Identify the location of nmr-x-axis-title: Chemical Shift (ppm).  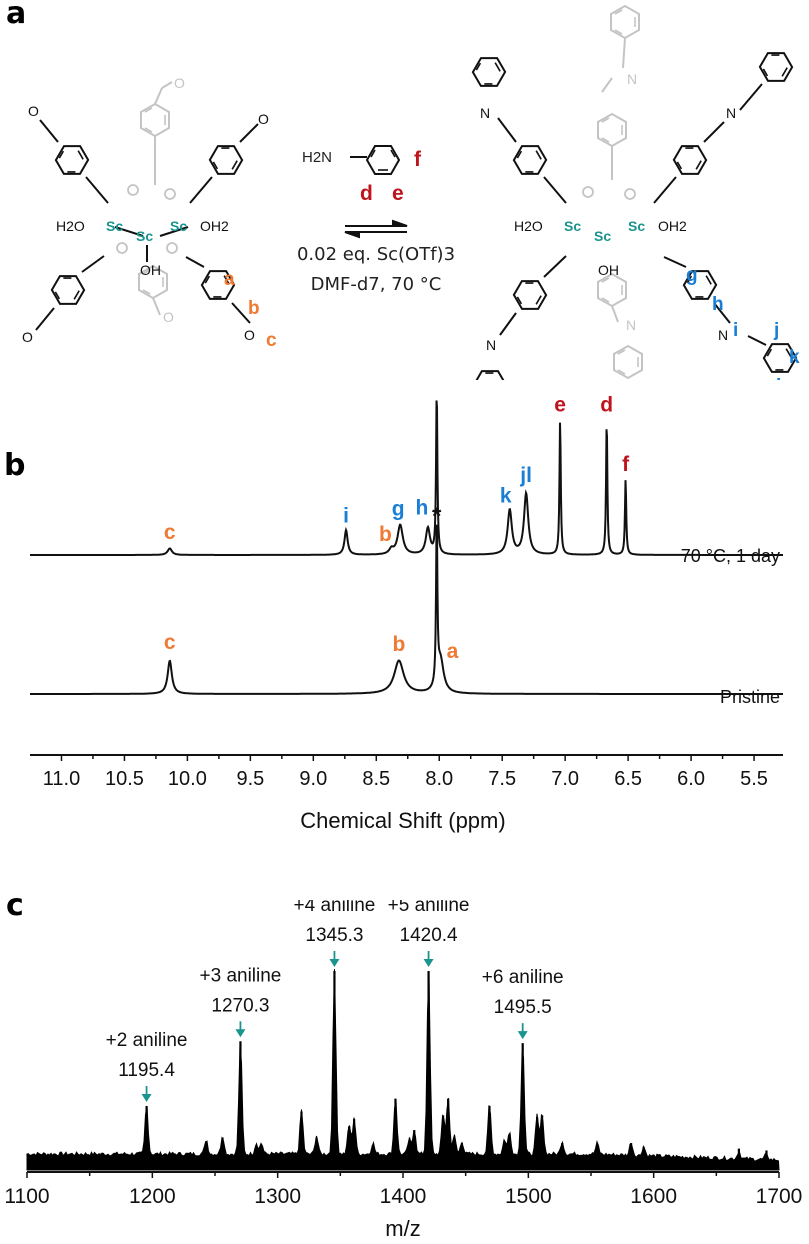
(402, 820).